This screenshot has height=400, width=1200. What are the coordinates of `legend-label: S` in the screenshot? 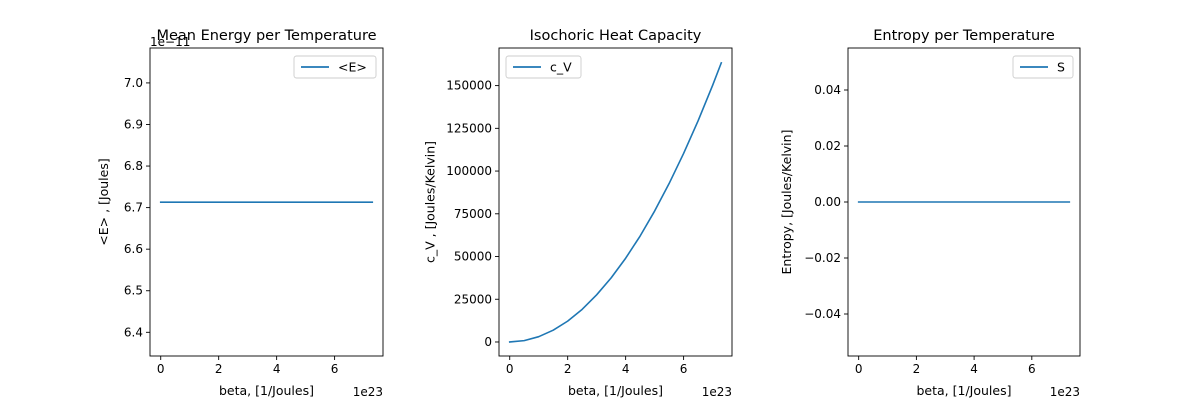 It's located at (1061, 67).